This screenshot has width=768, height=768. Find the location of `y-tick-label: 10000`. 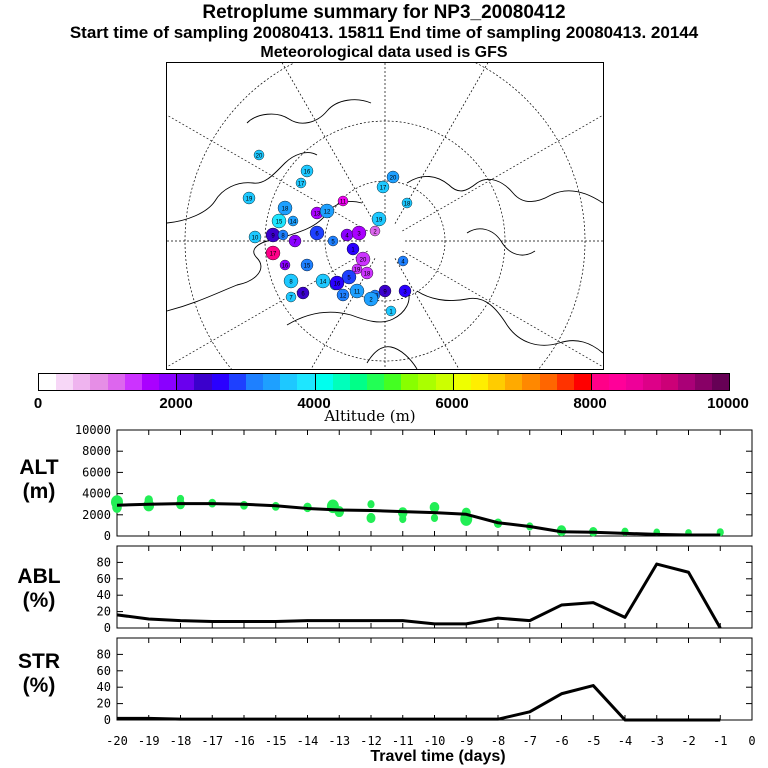

y-tick-label: 10000 is located at coordinates (93, 430).